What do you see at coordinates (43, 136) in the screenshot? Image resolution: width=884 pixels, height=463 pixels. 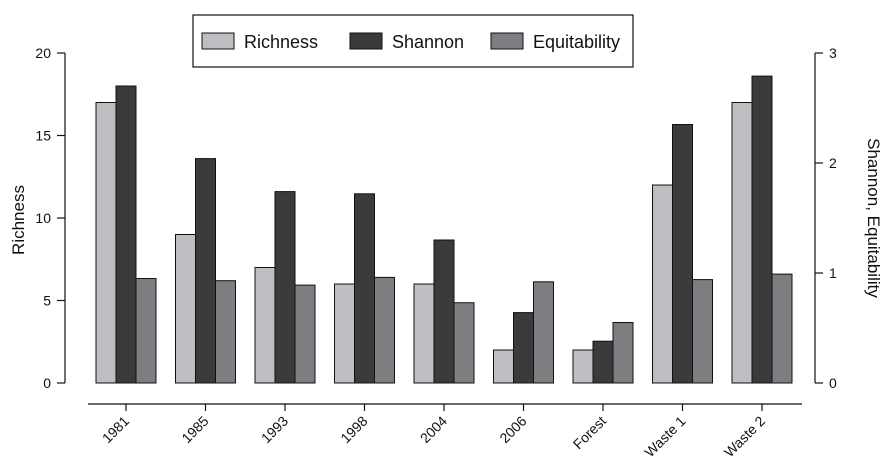 I see `y-tick-left-label: 15` at bounding box center [43, 136].